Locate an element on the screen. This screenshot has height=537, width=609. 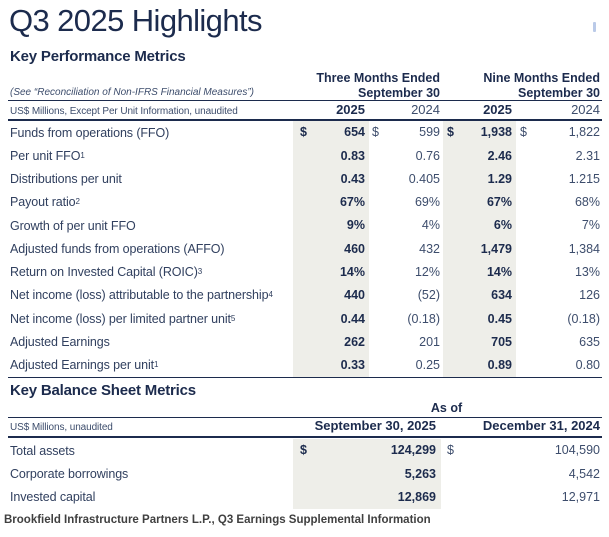
cell-value: 201 is located at coordinates (429, 341).